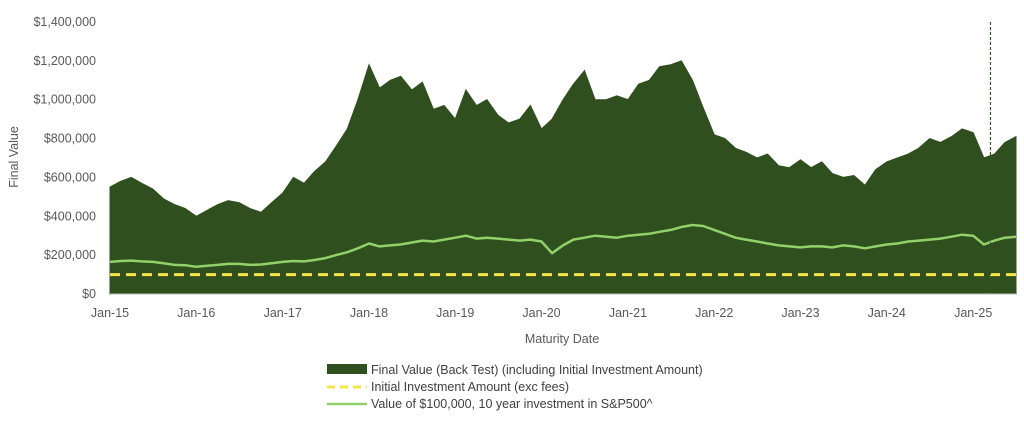 Image resolution: width=1024 pixels, height=428 pixels. What do you see at coordinates (64, 100) in the screenshot?
I see `y-tick-label: $1,000,000` at bounding box center [64, 100].